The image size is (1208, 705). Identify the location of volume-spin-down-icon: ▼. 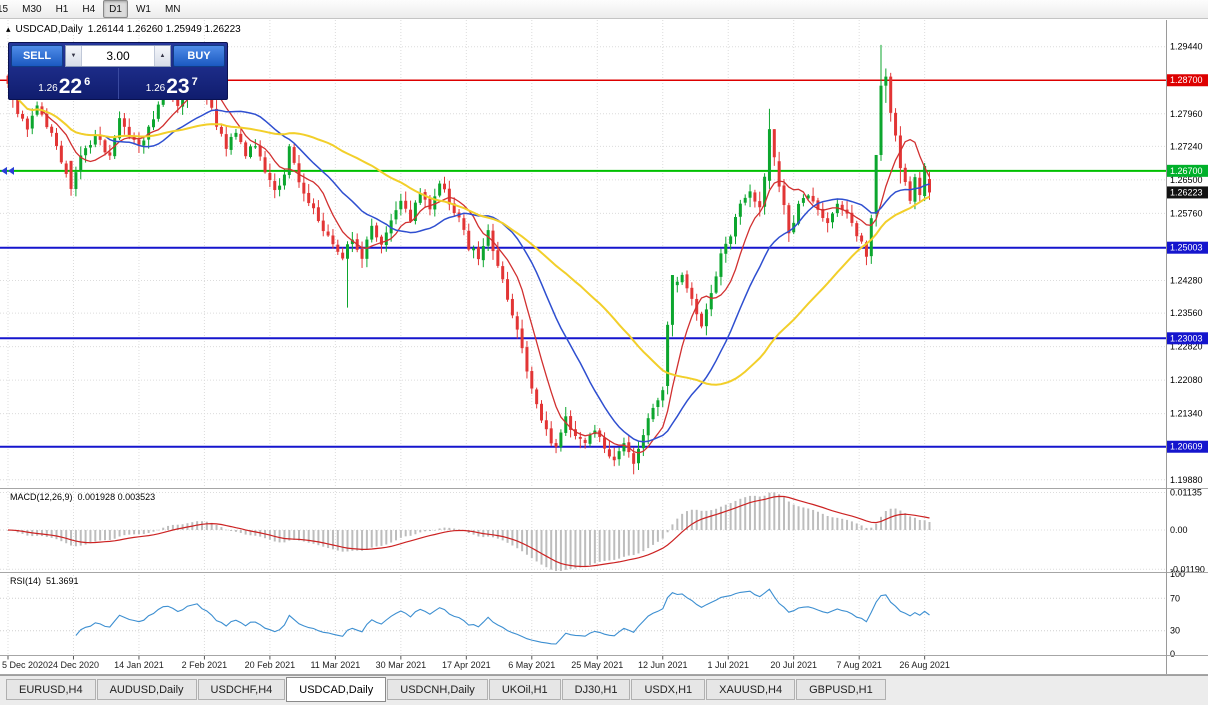
(74, 56).